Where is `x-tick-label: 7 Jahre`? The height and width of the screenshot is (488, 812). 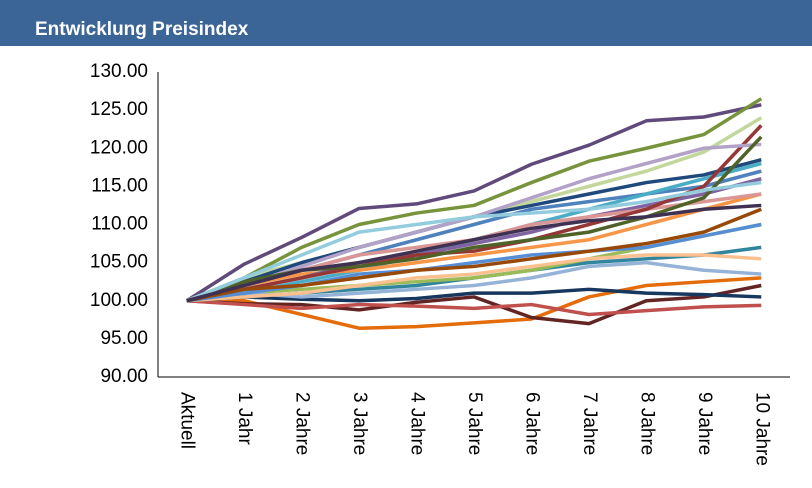 x-tick-label: 7 Jahre is located at coordinates (589, 423).